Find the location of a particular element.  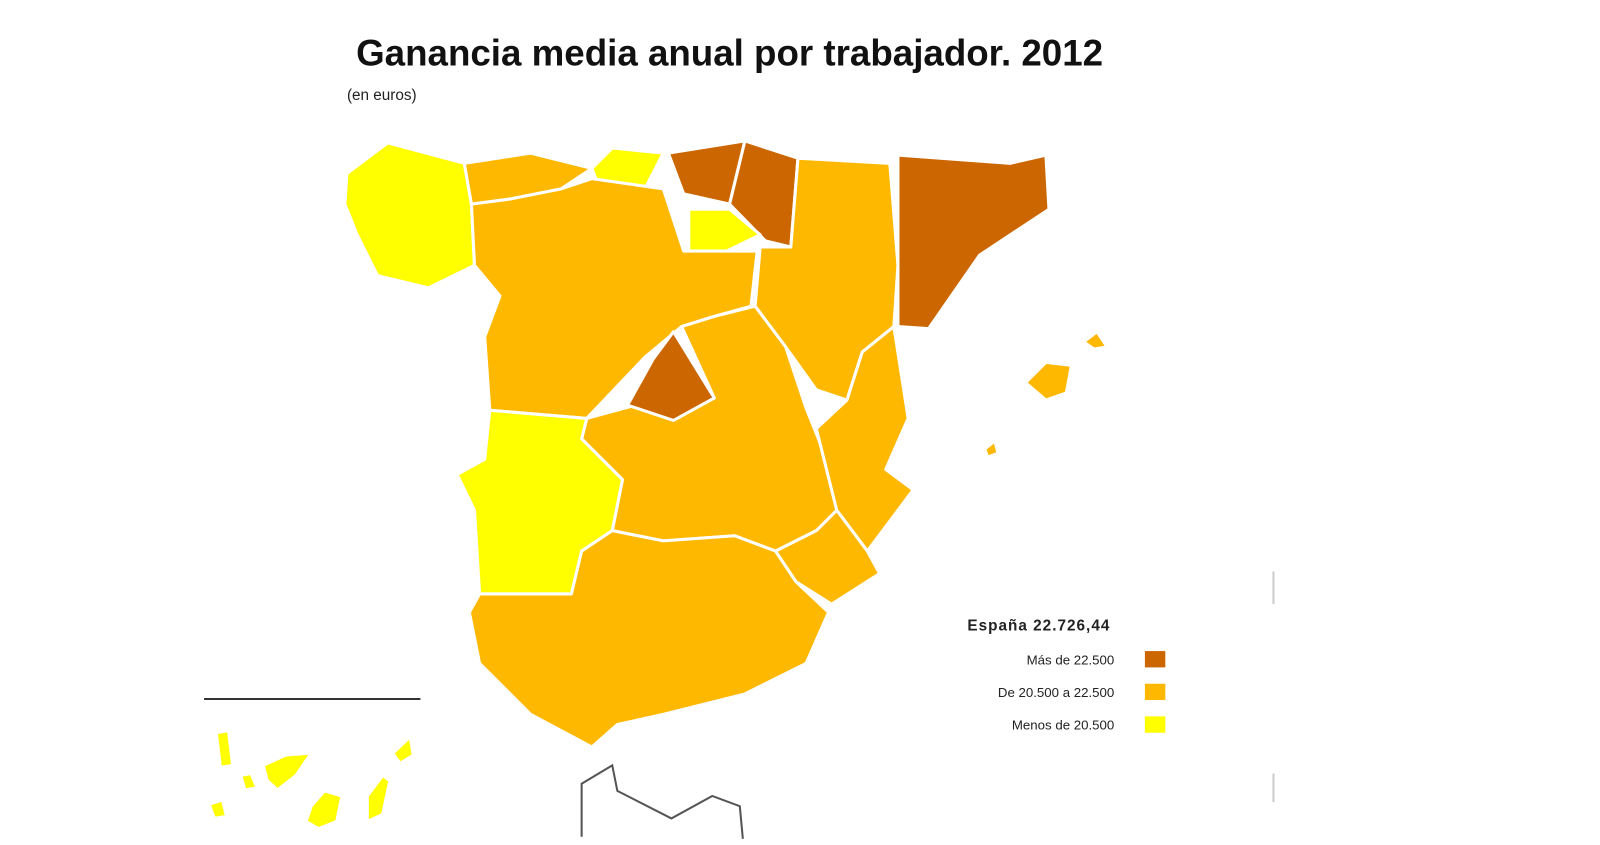

legend-label: Más de 22.500 is located at coordinates (1071, 659).